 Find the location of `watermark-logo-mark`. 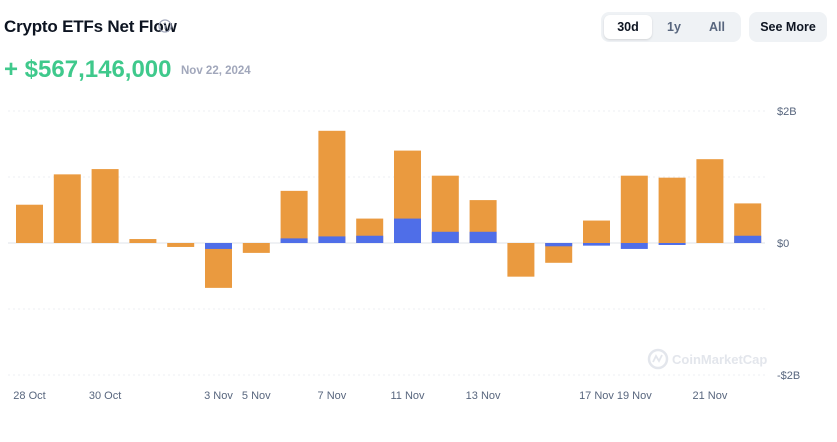

watermark-logo-mark is located at coordinates (657, 358).